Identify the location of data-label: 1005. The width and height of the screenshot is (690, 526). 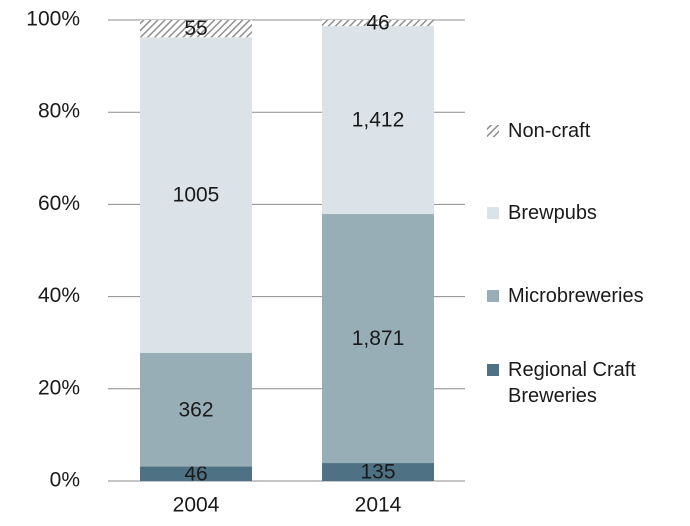
(196, 195).